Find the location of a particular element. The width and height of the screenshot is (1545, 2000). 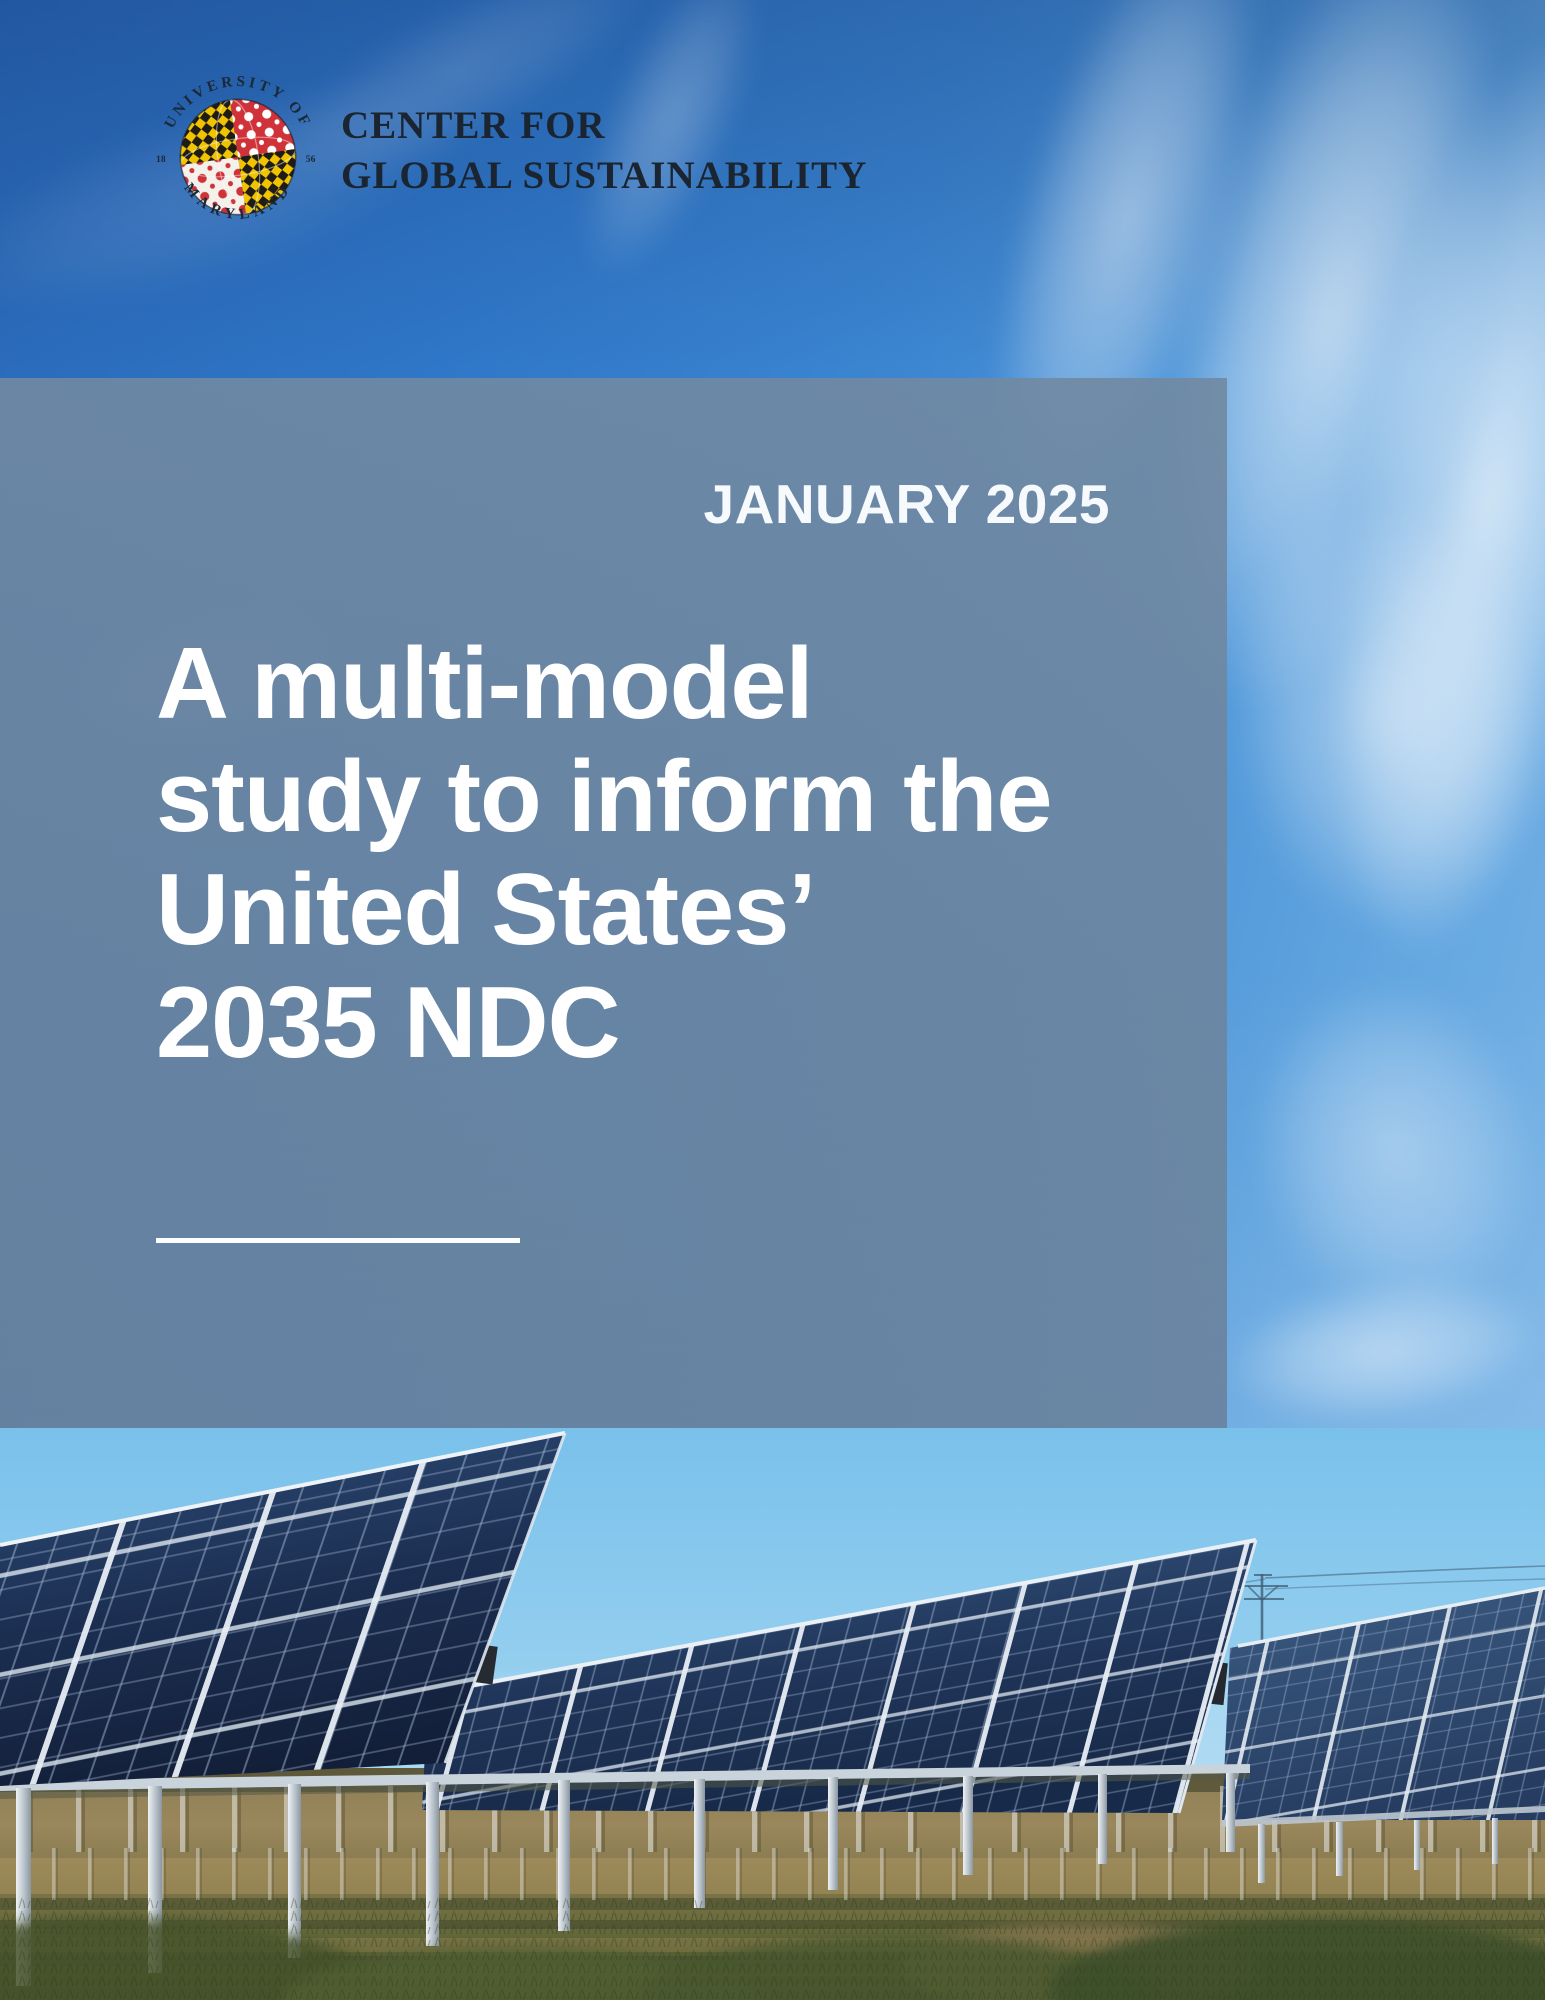

org-name: CENTER FOR GLOBAL SUSTAINABILITY is located at coordinates (604, 151).